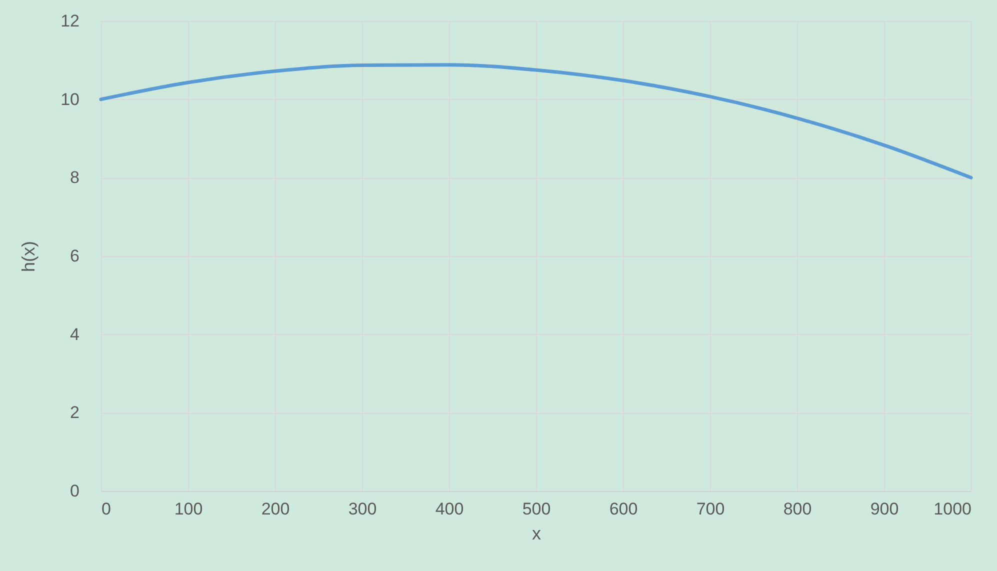  Describe the element at coordinates (28, 256) in the screenshot. I see `y-axis-title: h(x)` at that location.